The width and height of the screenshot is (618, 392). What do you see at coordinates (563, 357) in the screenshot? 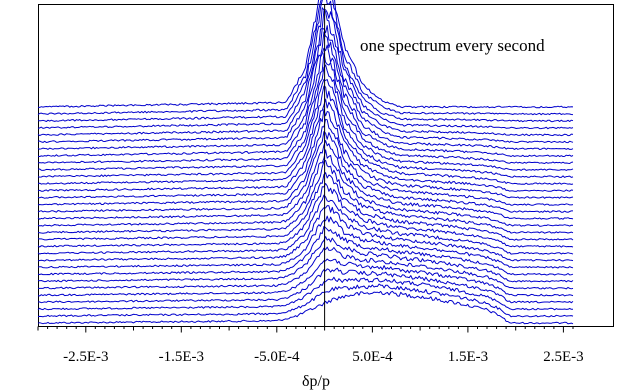
I see `x-tick-label: 2.5E-3` at bounding box center [563, 357].